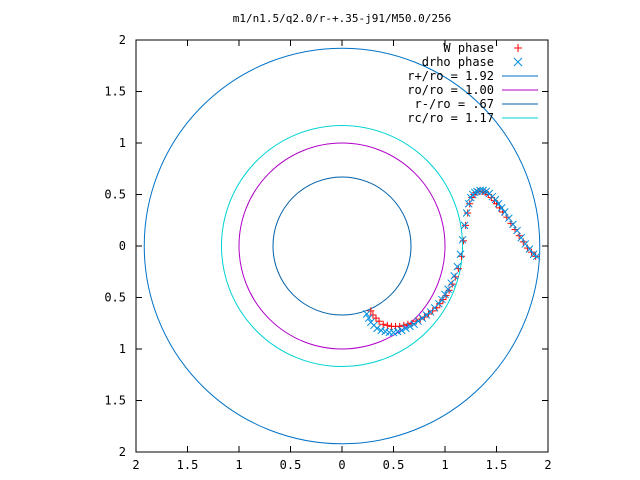 This screenshot has width=640, height=480. Describe the element at coordinates (115, 195) in the screenshot. I see `y-tick-label: 0.5` at that location.